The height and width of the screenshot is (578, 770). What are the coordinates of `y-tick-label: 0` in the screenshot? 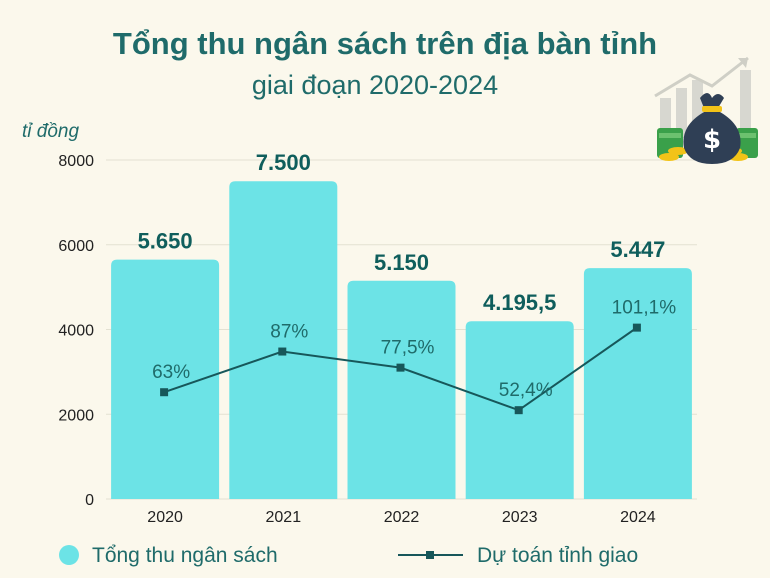 It's located at (89, 500).